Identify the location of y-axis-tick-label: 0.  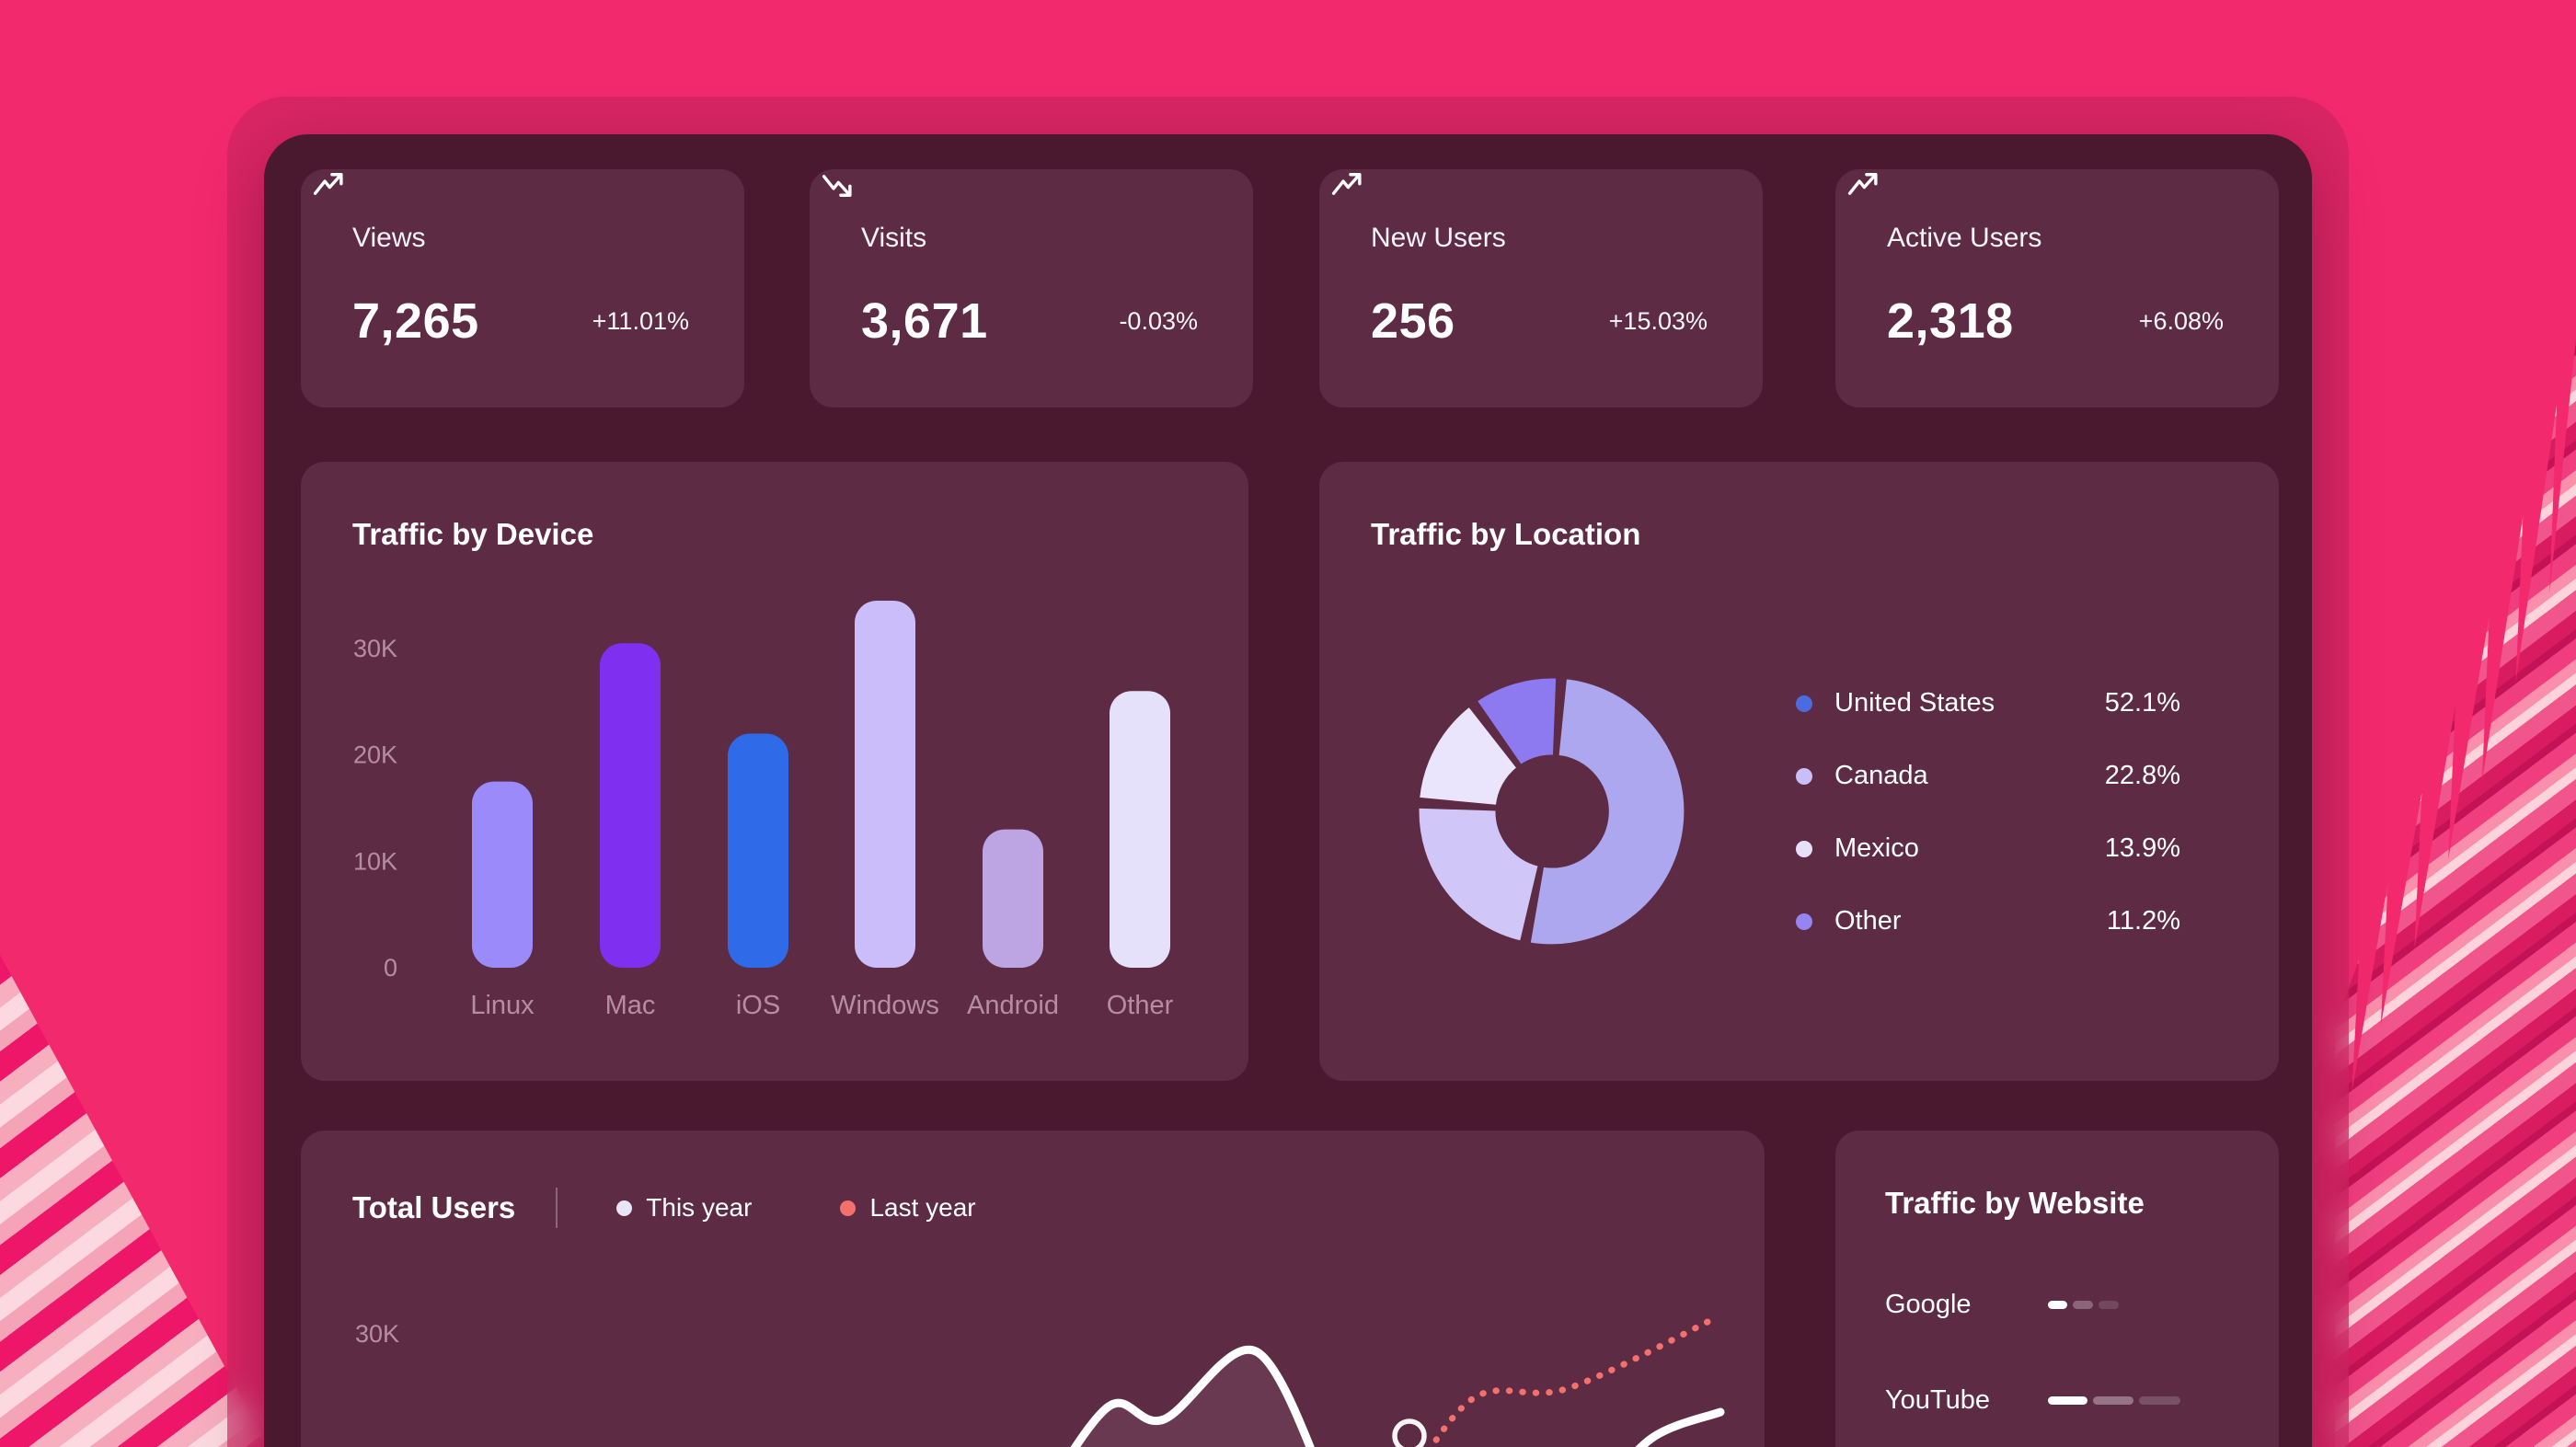
(390, 968).